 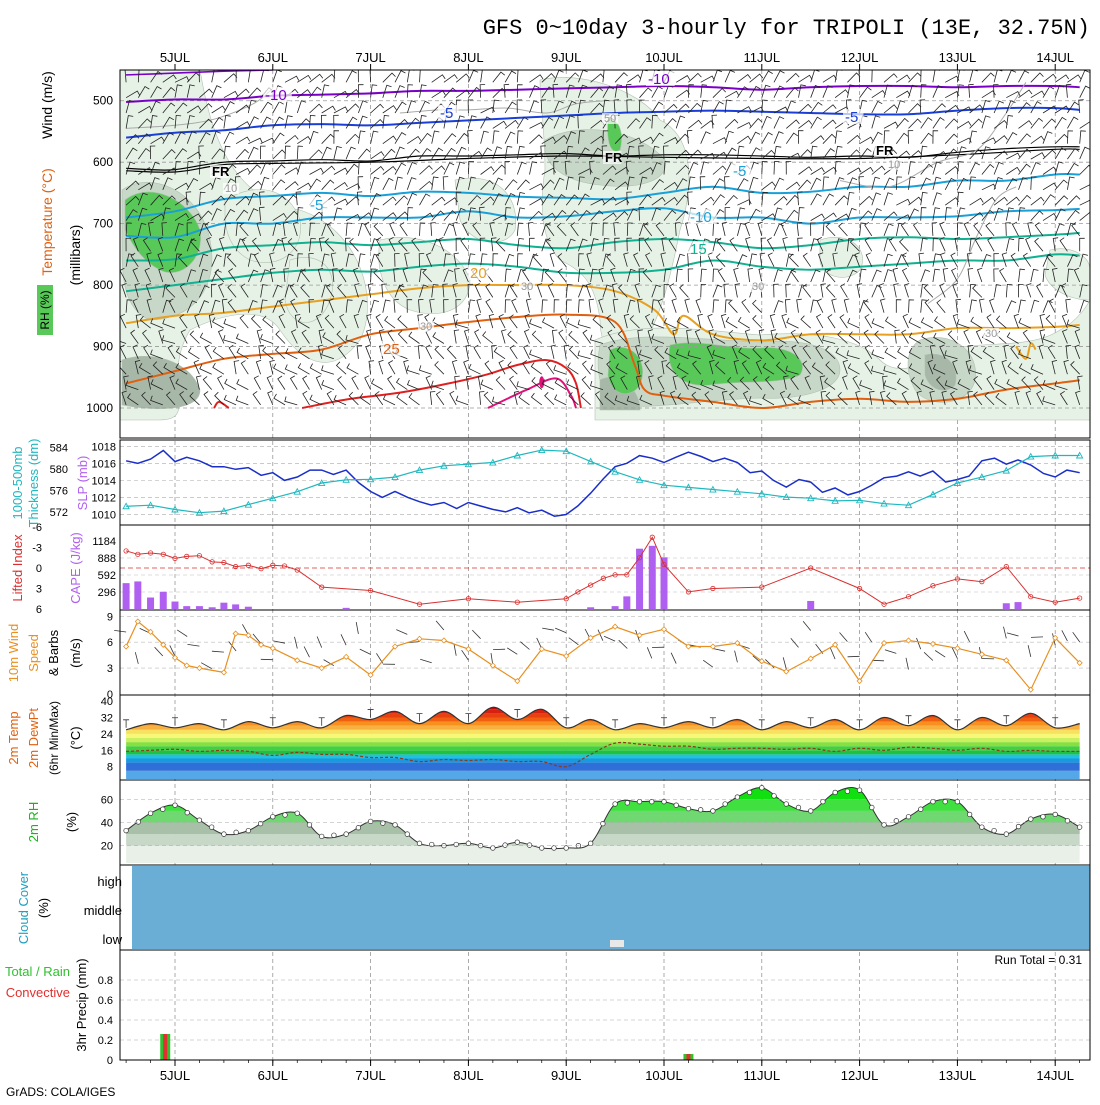 I want to click on contour-label: FR, so click(x=614, y=157).